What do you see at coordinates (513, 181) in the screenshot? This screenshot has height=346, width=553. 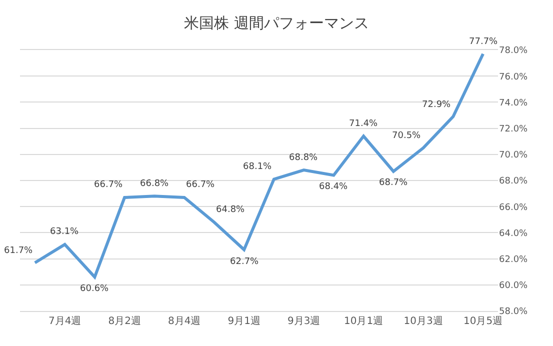 I see `y-tick-label: 68.0%` at bounding box center [513, 181].